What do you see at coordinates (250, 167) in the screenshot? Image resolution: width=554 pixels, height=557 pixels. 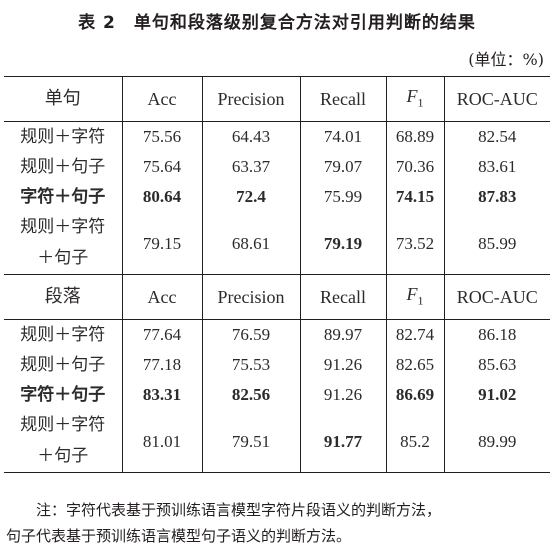 I see `cell-precision: 63.37` at bounding box center [250, 167].